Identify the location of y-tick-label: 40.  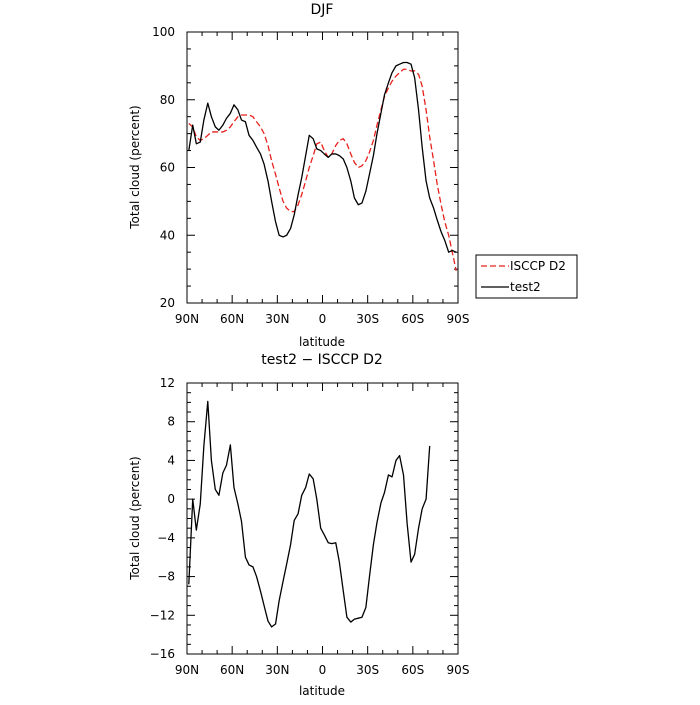
(167, 235).